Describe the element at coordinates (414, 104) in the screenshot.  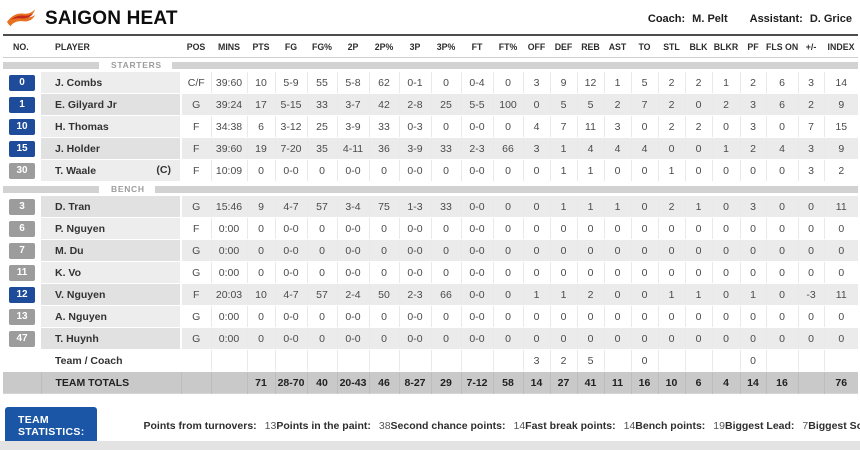
I see `stat-cell: 2-8` at that location.